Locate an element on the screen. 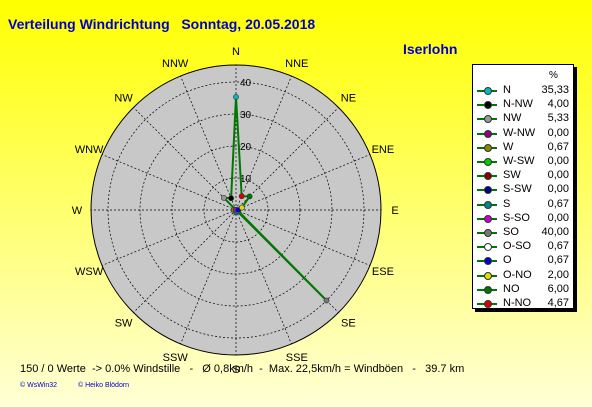 This screenshot has width=592, height=407. legend-item: N 35,33 is located at coordinates (523, 91).